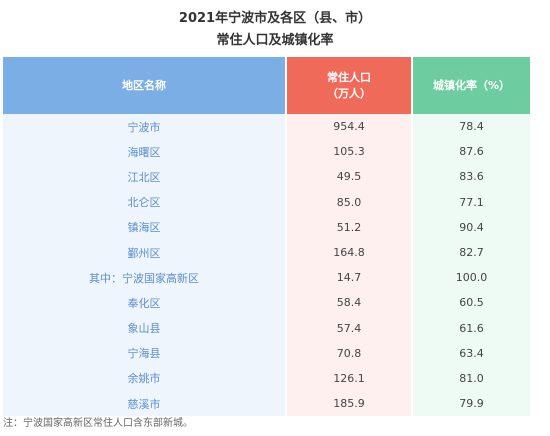 The height and width of the screenshot is (436, 550). What do you see at coordinates (145, 127) in the screenshot?
I see `cell-region: 宁波市` at bounding box center [145, 127].